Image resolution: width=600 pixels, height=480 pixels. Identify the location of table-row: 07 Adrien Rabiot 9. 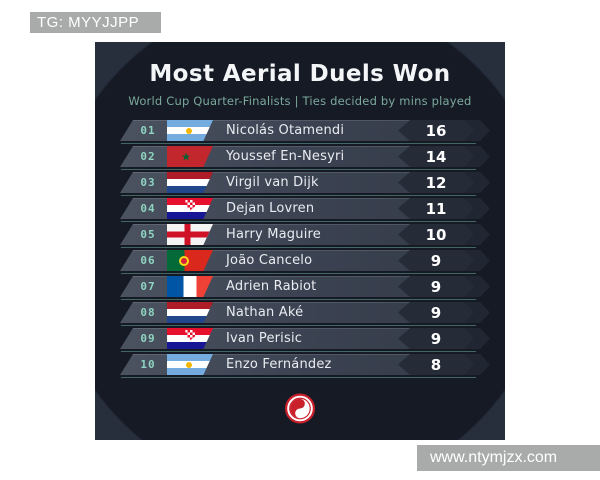
(299, 288).